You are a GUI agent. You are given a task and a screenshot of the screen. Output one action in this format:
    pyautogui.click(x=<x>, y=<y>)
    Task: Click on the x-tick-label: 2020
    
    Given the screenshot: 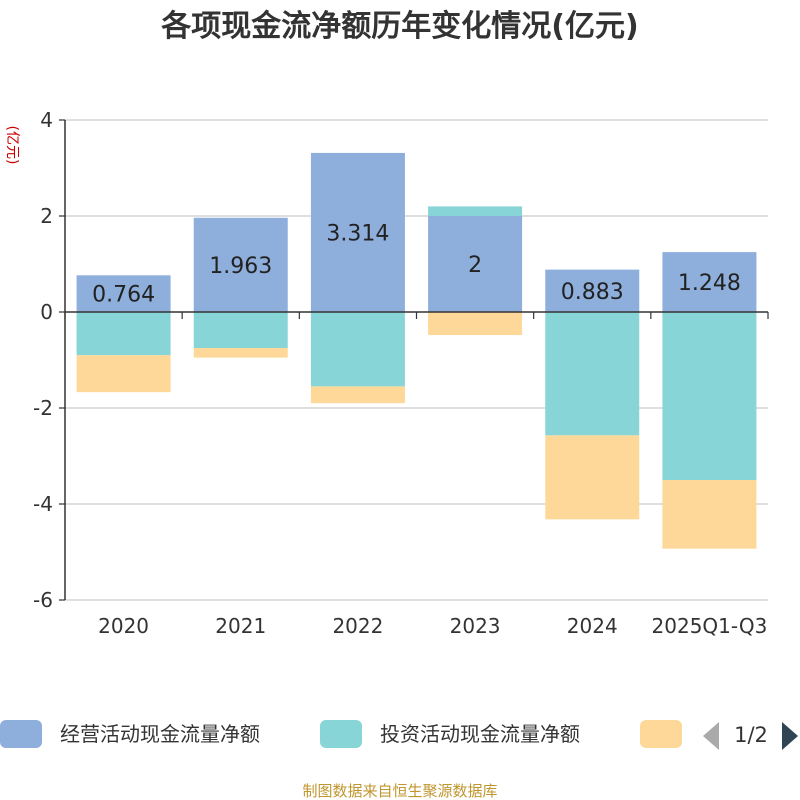 What is the action you would take?
    pyautogui.click(x=123, y=626)
    